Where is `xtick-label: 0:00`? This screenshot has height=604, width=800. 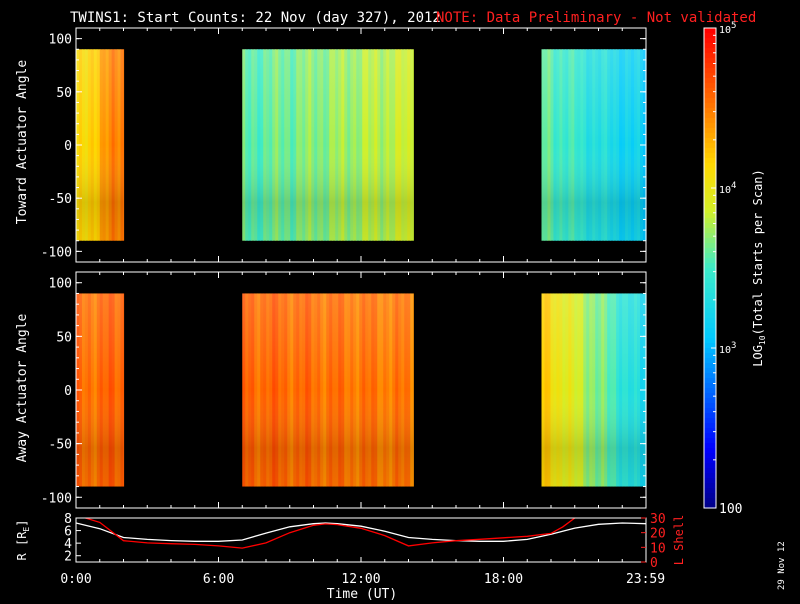 xtick-label: 0:00 is located at coordinates (75, 579).